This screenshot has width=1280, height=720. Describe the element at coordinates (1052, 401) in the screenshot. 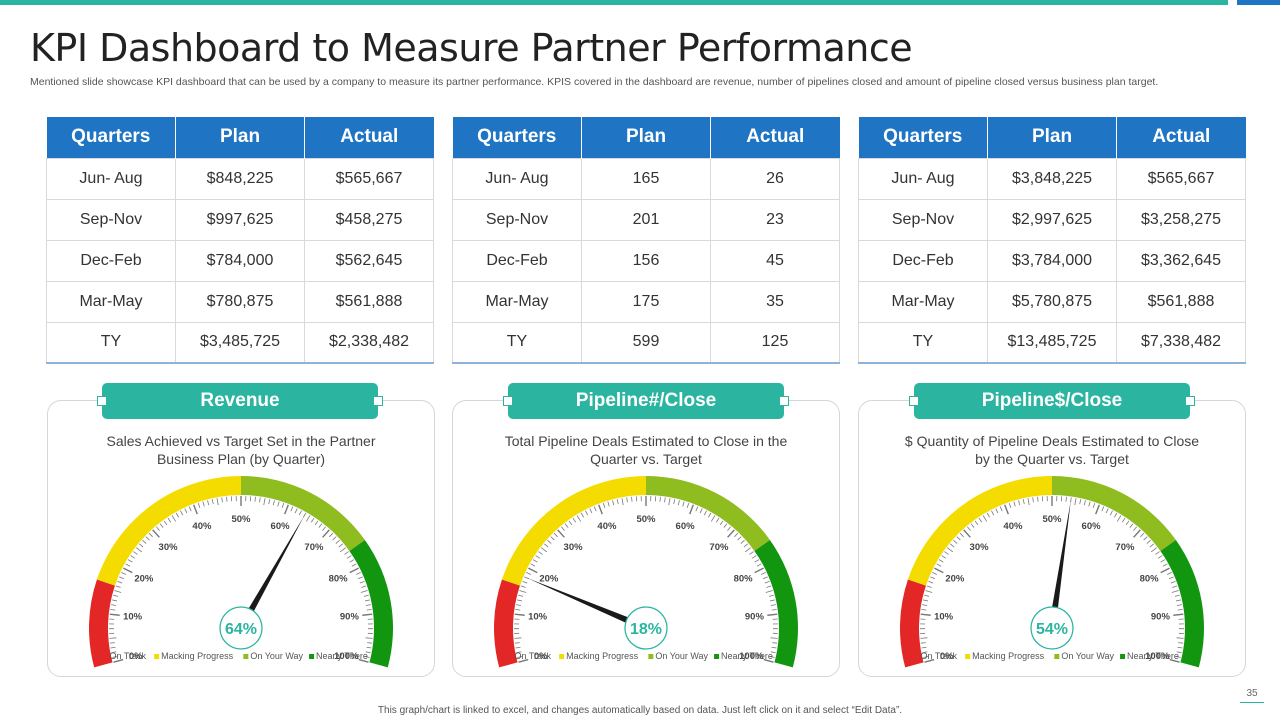

I see `pipeline-amount-header: Pipeline$/Close` at that location.